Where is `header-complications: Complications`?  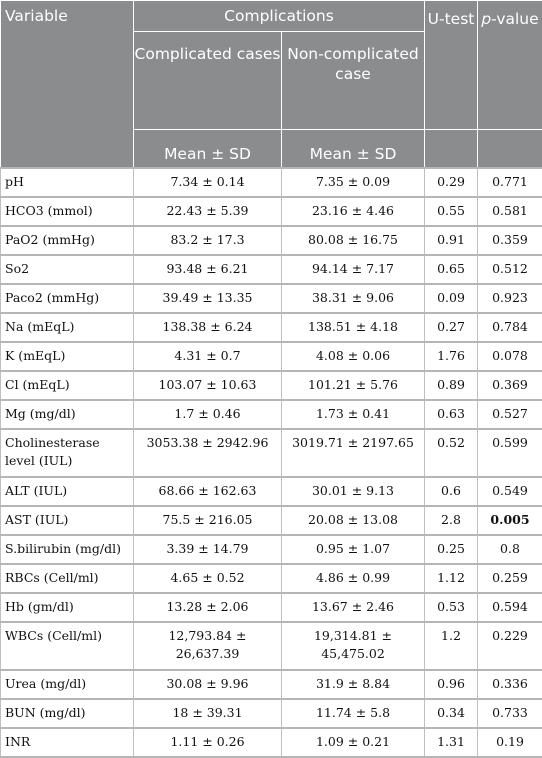
header-complications: Complications is located at coordinates (279, 16).